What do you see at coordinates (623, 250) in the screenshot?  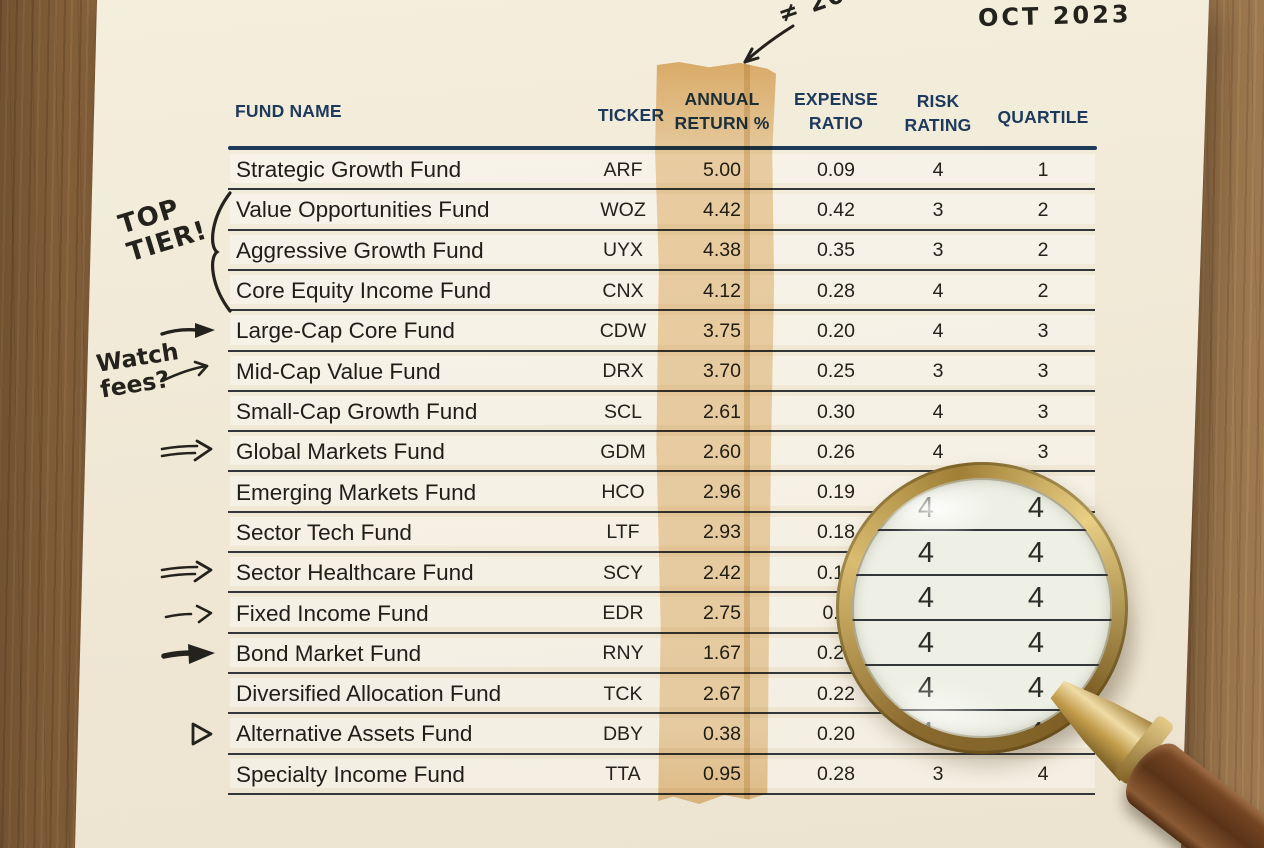 I see `ticker-cell: UYX` at bounding box center [623, 250].